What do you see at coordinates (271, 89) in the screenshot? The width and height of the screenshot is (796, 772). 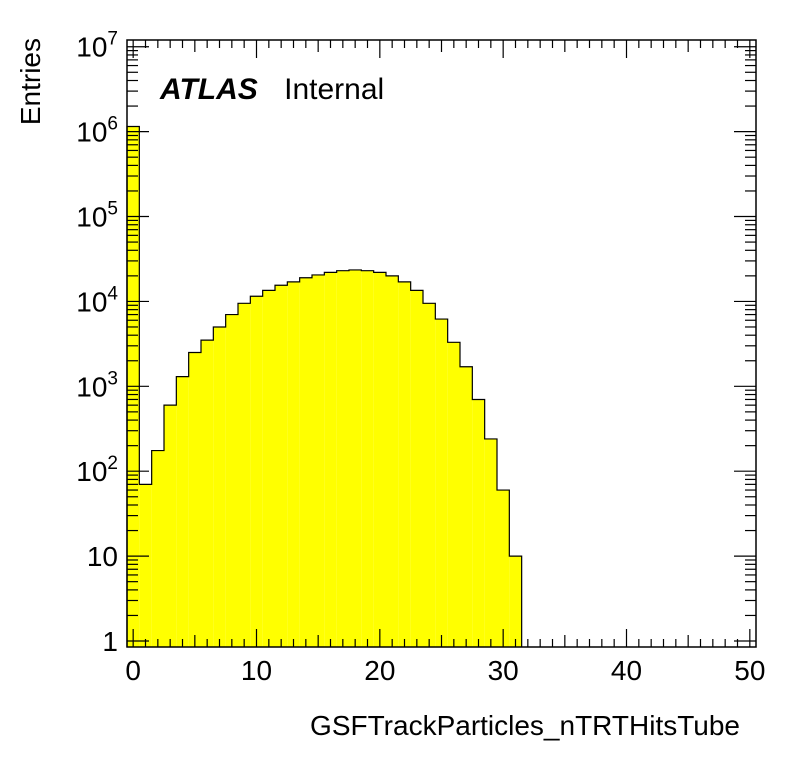 I see `atlas-label: ATLAS Internal` at bounding box center [271, 89].